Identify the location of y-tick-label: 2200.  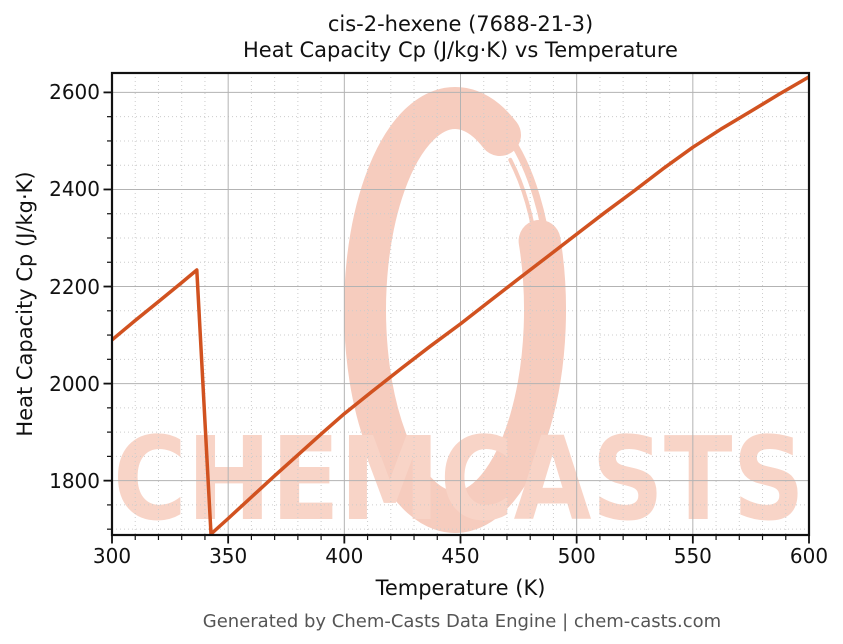
(74, 286).